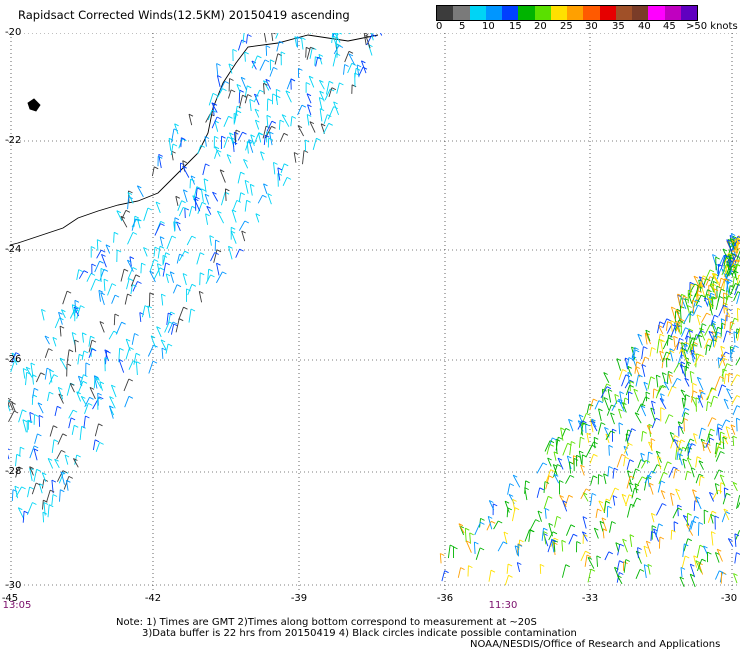 Image resolution: width=740 pixels, height=650 pixels. What do you see at coordinates (461, 13) in the screenshot?
I see `scale-swatch` at bounding box center [461, 13].